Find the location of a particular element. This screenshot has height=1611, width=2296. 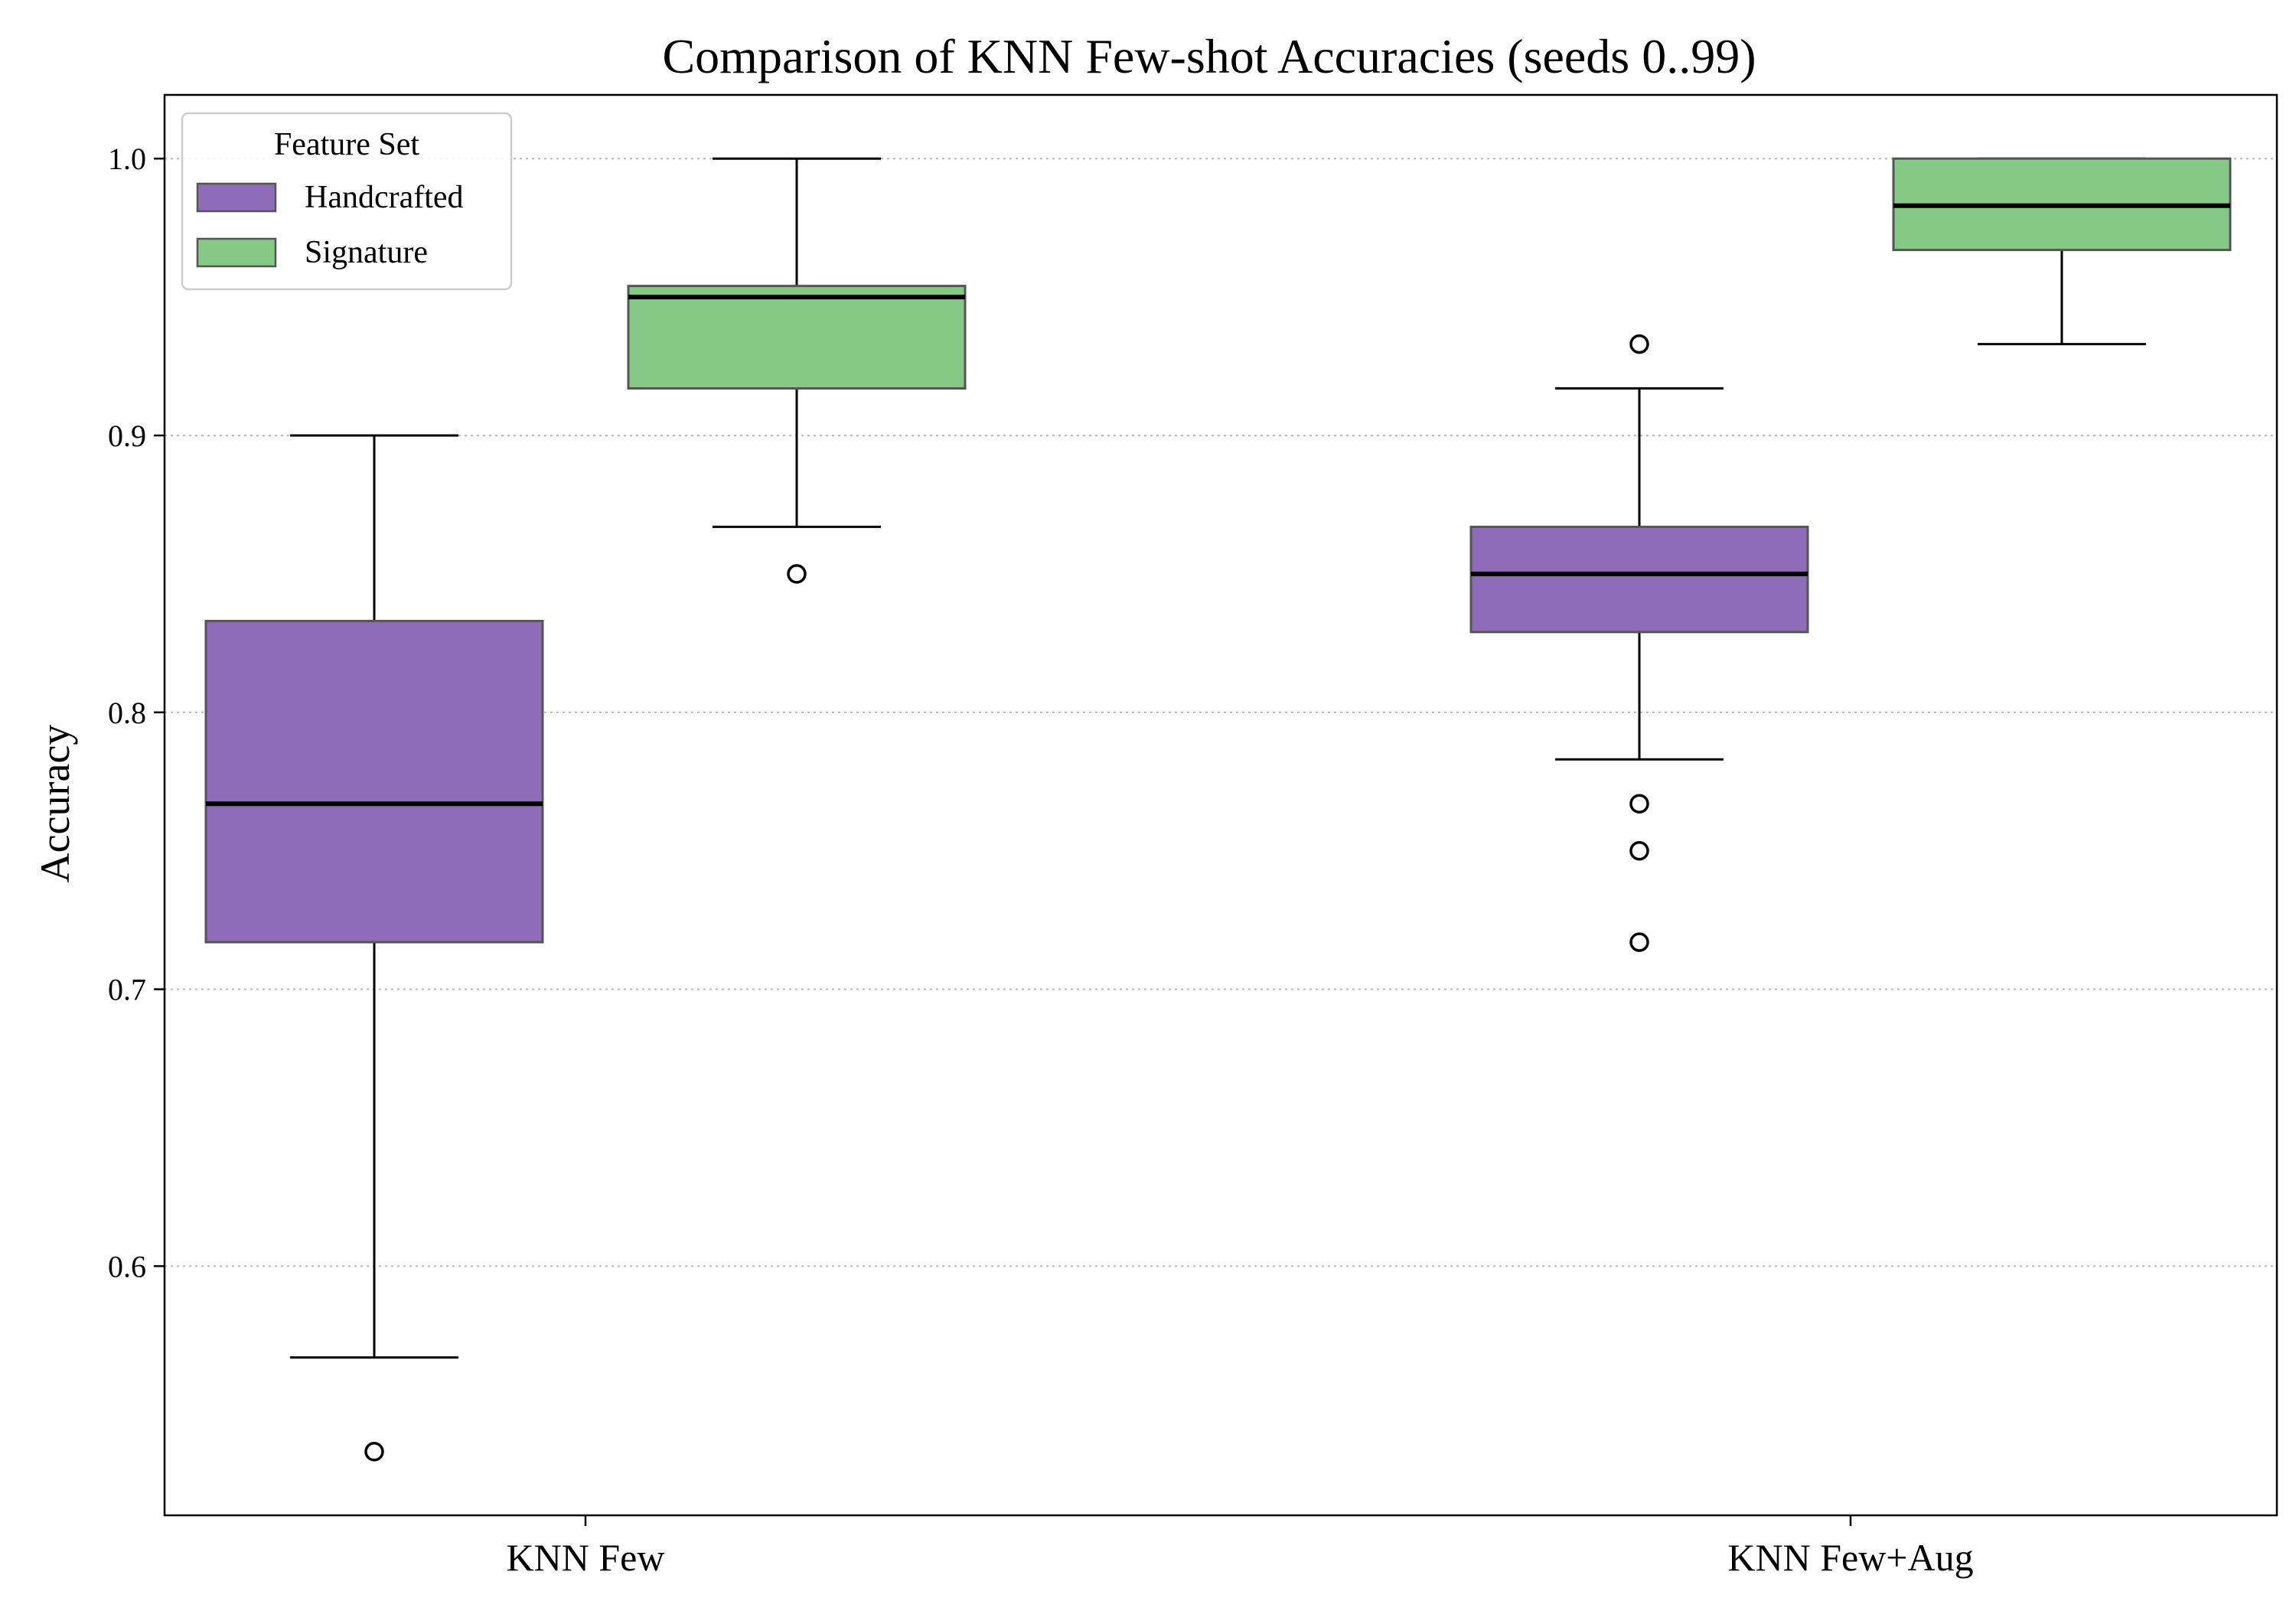

legend-label: Signature is located at coordinates (366, 252).